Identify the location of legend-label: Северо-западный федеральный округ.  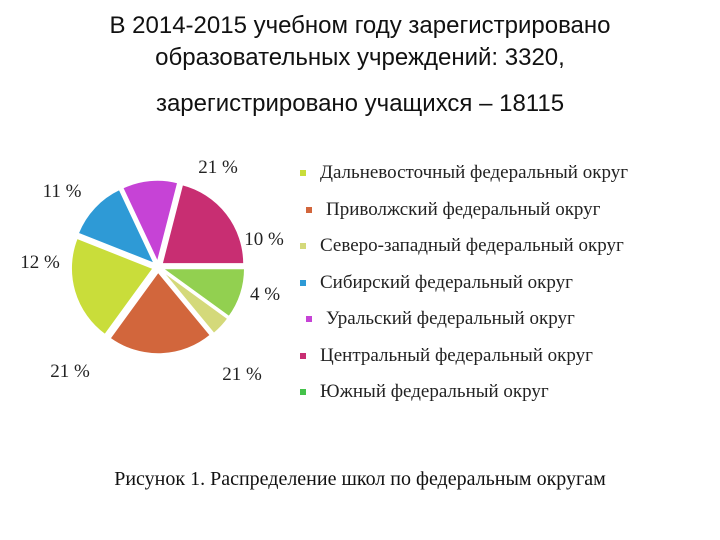
(472, 245).